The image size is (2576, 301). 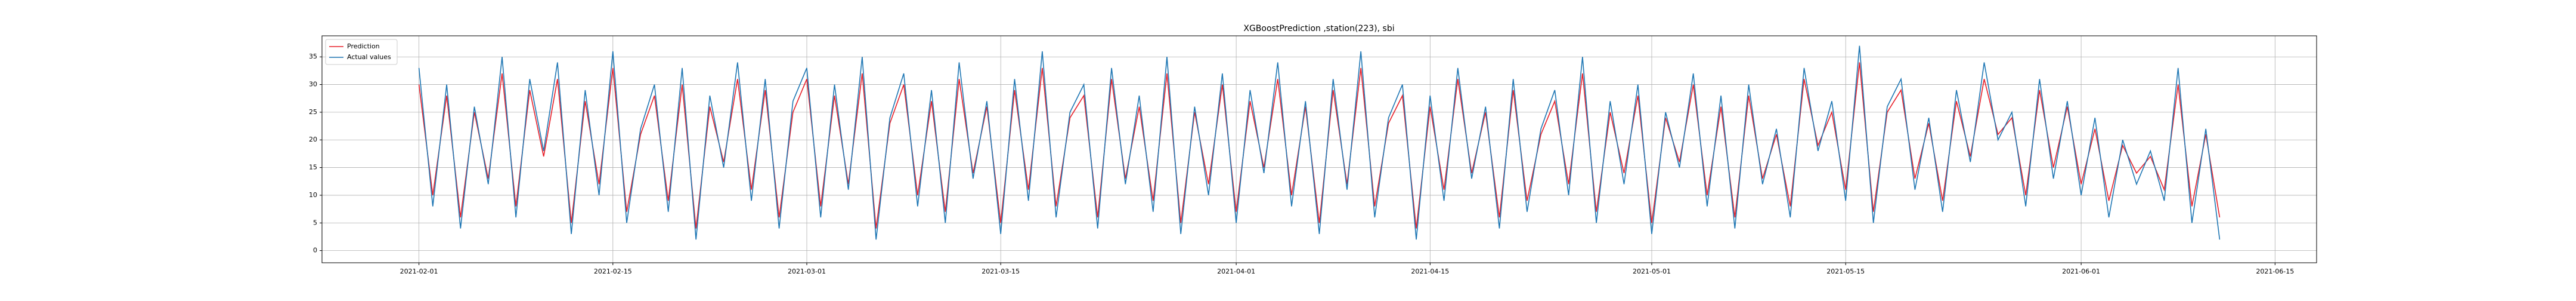 I want to click on x-tick-label: 2021-04-01, so click(x=1236, y=271).